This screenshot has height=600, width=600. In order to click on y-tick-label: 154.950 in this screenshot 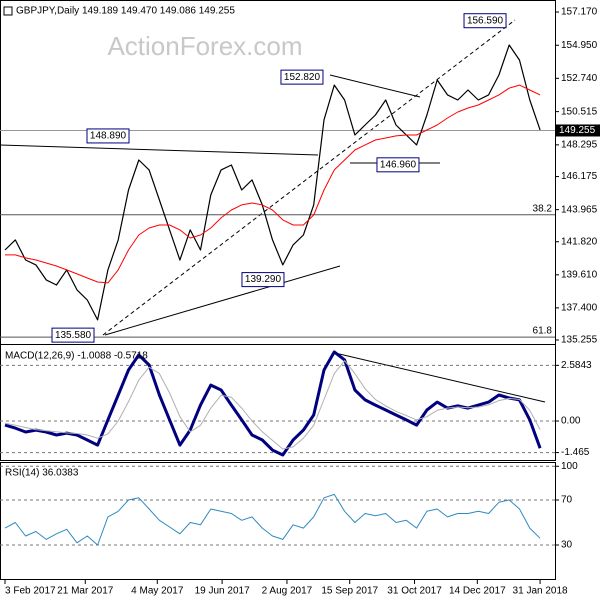, I will do `click(579, 45)`.